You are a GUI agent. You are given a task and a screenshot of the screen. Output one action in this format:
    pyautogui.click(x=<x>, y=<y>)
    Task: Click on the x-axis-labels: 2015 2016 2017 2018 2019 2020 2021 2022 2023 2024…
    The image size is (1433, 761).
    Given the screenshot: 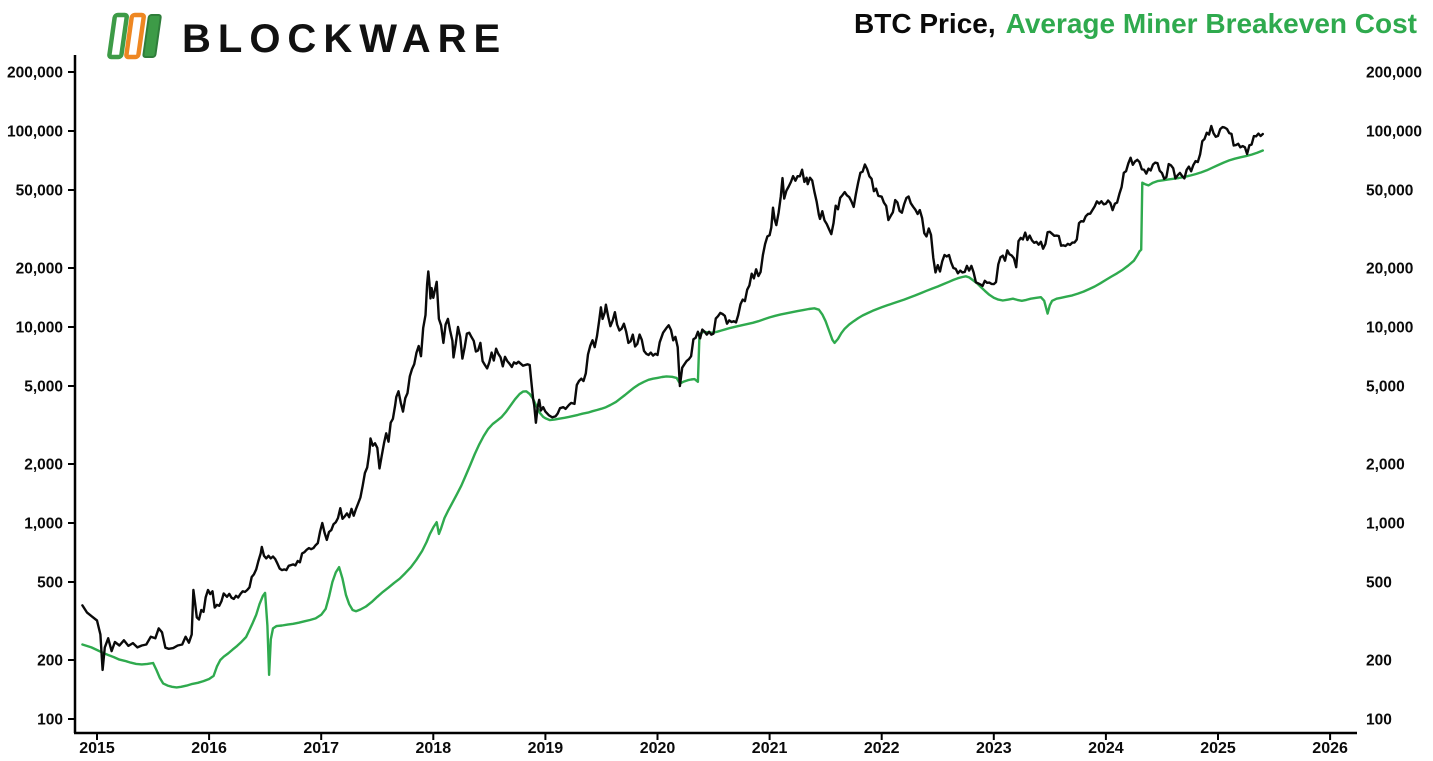 What is the action you would take?
    pyautogui.click(x=713, y=745)
    